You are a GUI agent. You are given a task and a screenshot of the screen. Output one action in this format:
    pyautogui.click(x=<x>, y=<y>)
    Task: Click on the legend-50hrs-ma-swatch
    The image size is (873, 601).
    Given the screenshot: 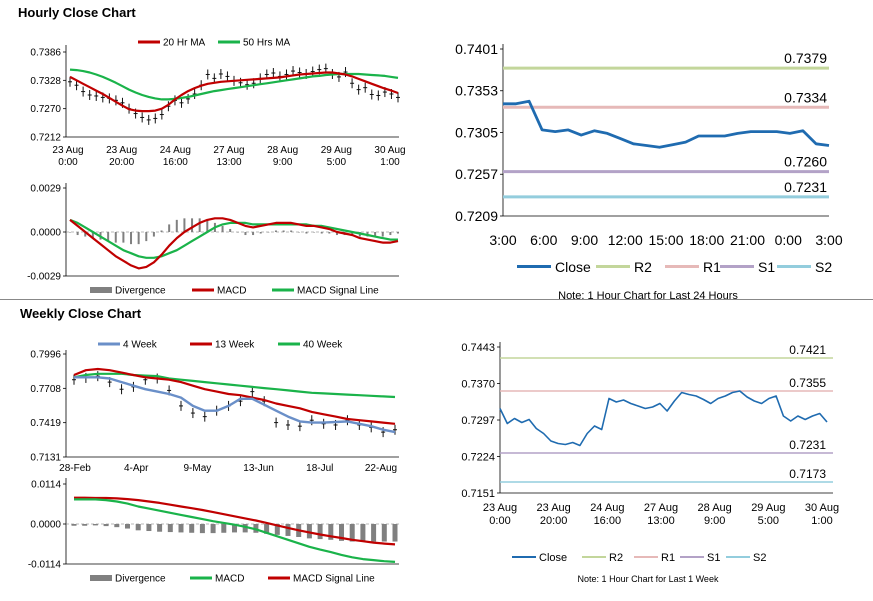 What is the action you would take?
    pyautogui.click(x=229, y=42)
    